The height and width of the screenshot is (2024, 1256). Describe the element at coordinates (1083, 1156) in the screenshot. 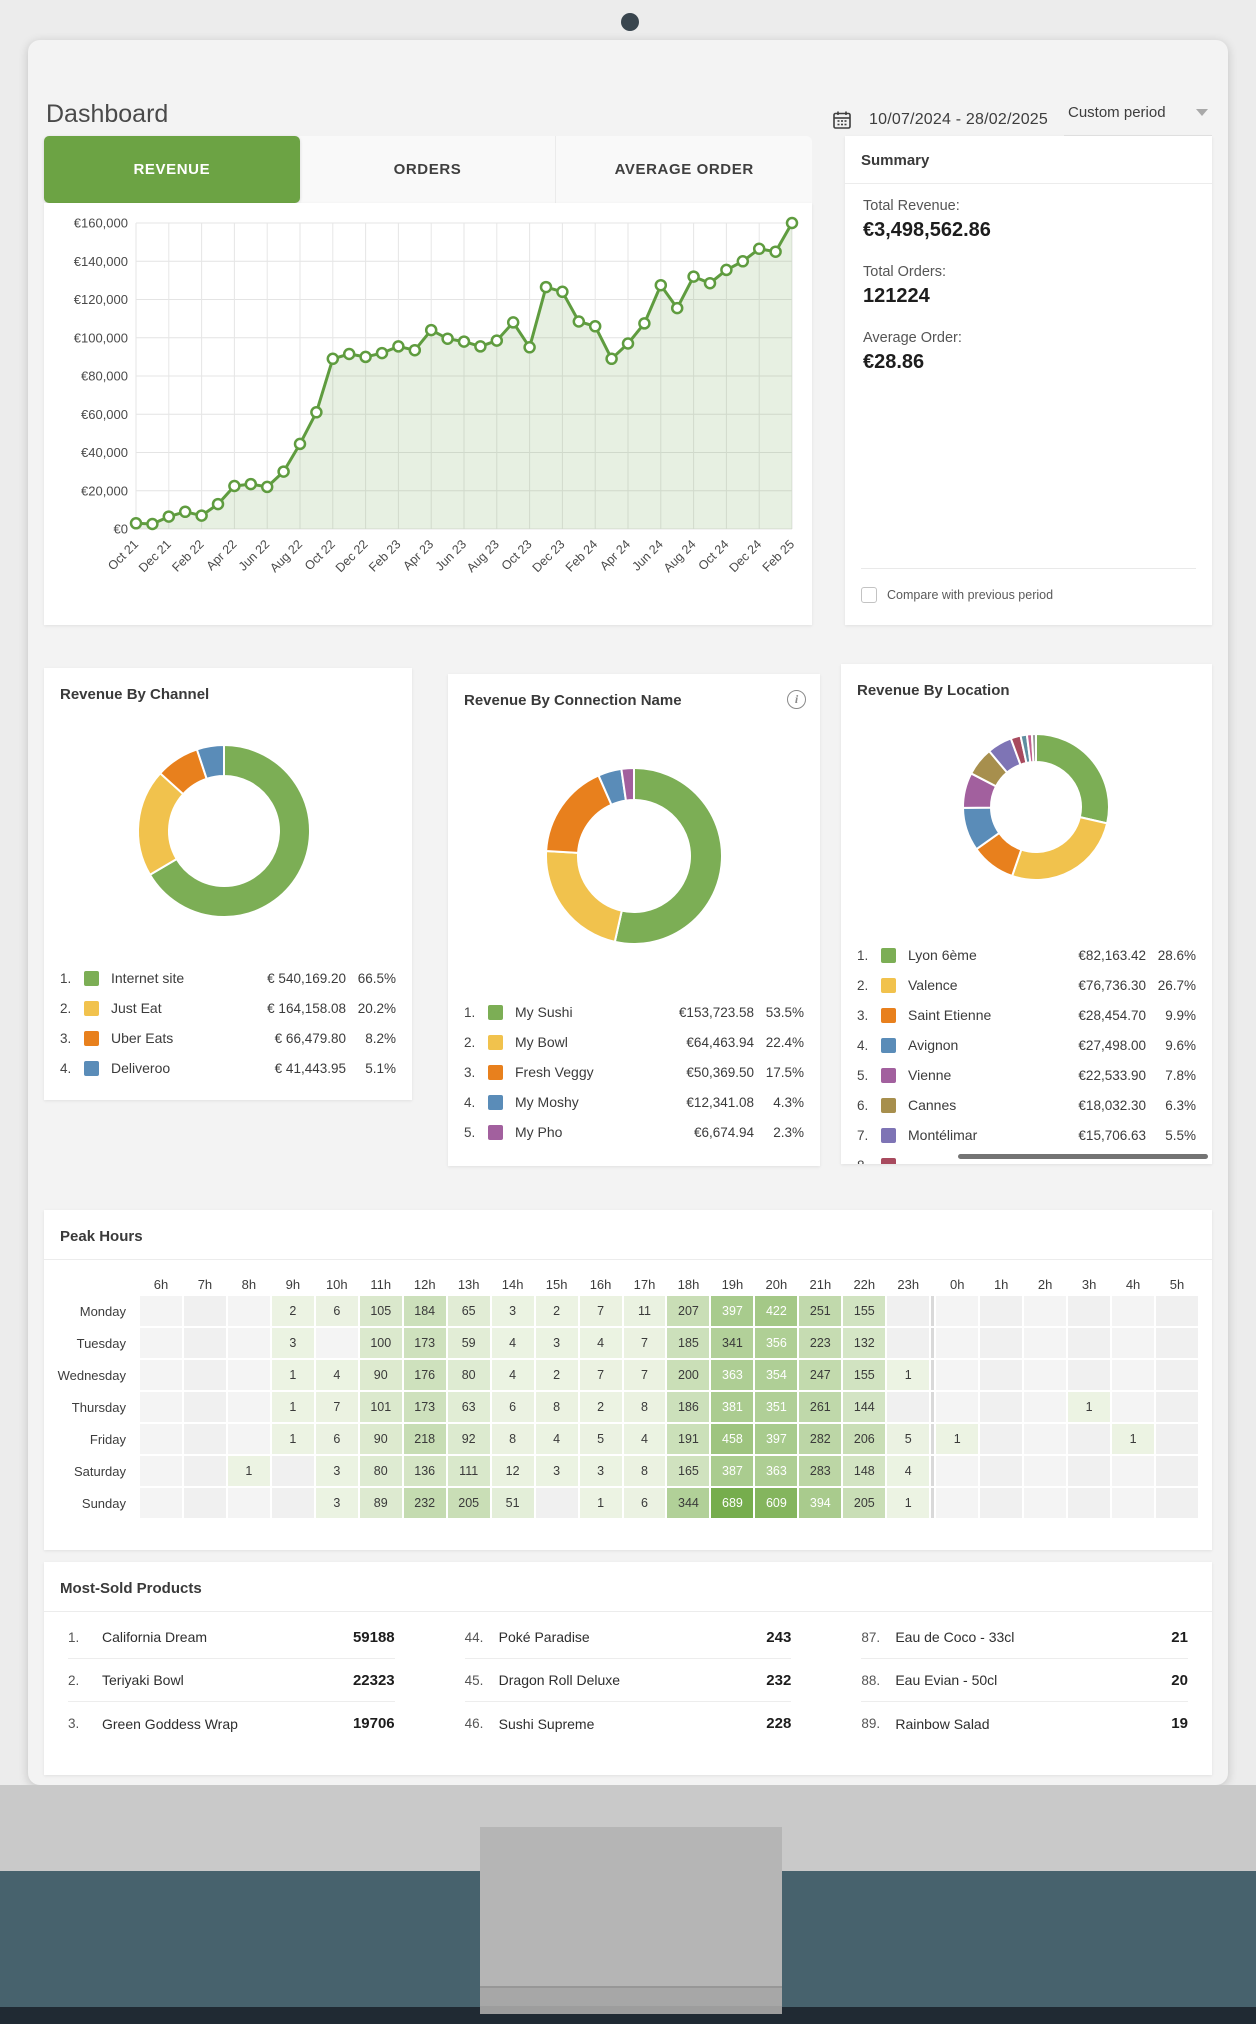

I see `scrollbar-thumb` at that location.